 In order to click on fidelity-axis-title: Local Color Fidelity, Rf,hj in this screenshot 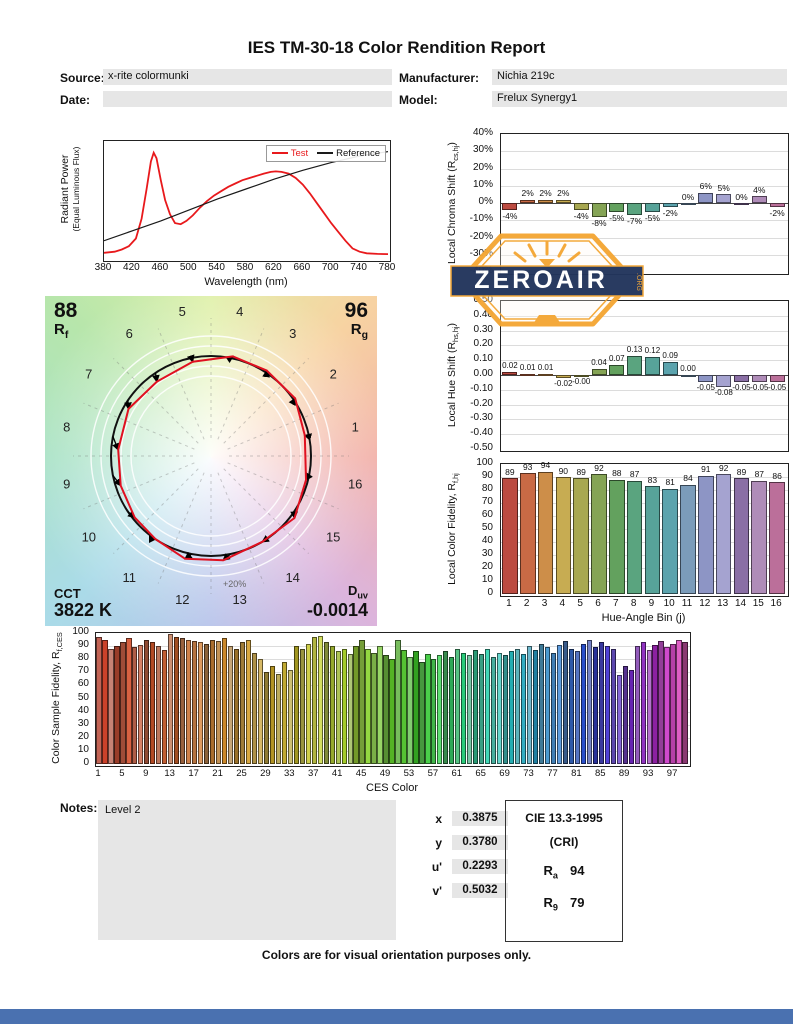, I will do `click(453, 529)`.